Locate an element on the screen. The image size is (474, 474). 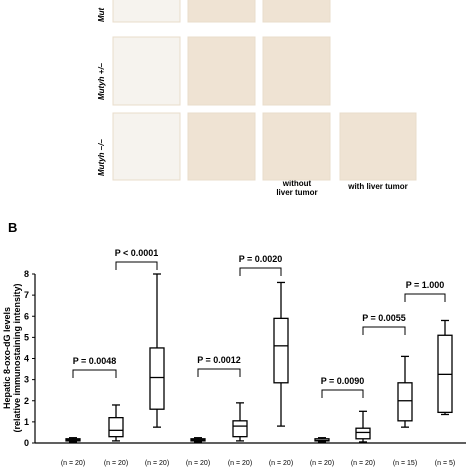
y-tick-label: 3 is located at coordinates (26, 380).